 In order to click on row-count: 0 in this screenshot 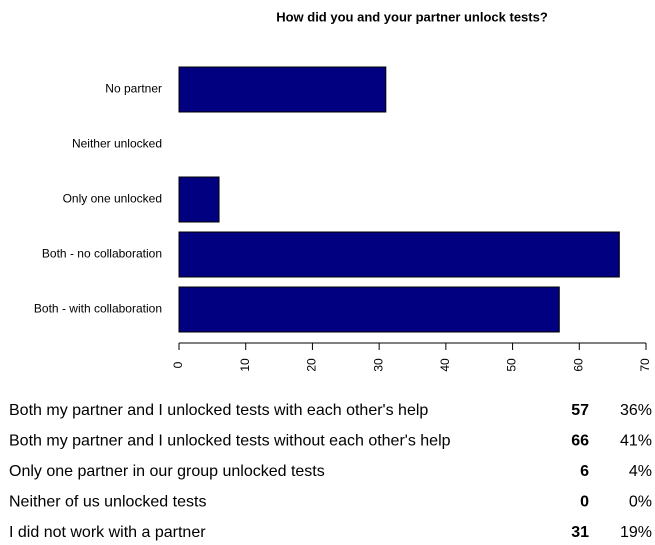, I will do `click(584, 502)`.